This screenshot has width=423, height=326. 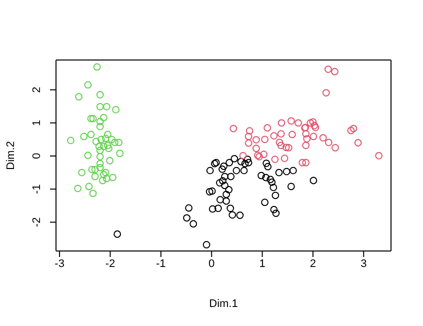 What do you see at coordinates (59, 264) in the screenshot?
I see `x-tick-label: -3` at bounding box center [59, 264].